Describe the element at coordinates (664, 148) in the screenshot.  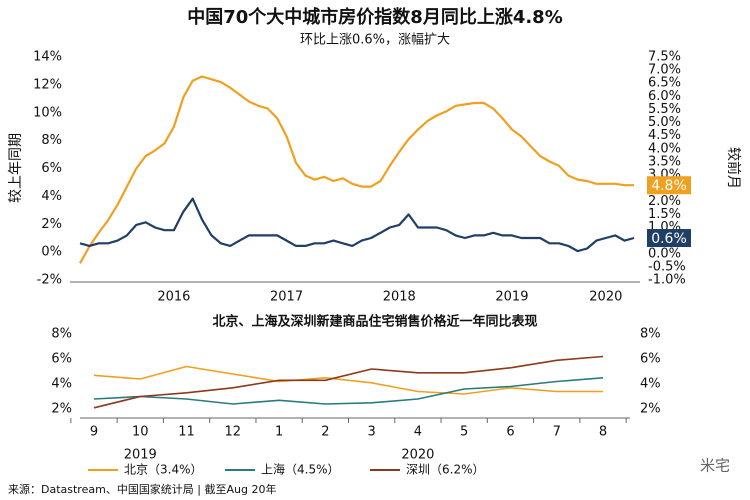
I see `y2-tick-label: 4.0%` at that location.